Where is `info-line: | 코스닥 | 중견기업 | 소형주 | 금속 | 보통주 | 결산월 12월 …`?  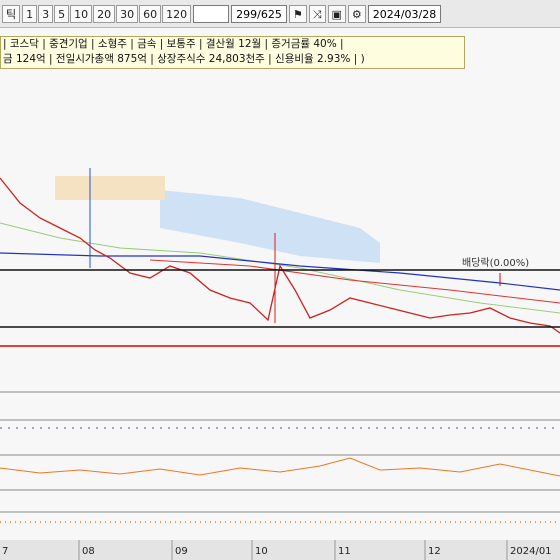 info-line: | 코스닥 | 중견기업 | 소형주 | 금속 | 보통주 | 결산월 12월 … is located at coordinates (173, 44).